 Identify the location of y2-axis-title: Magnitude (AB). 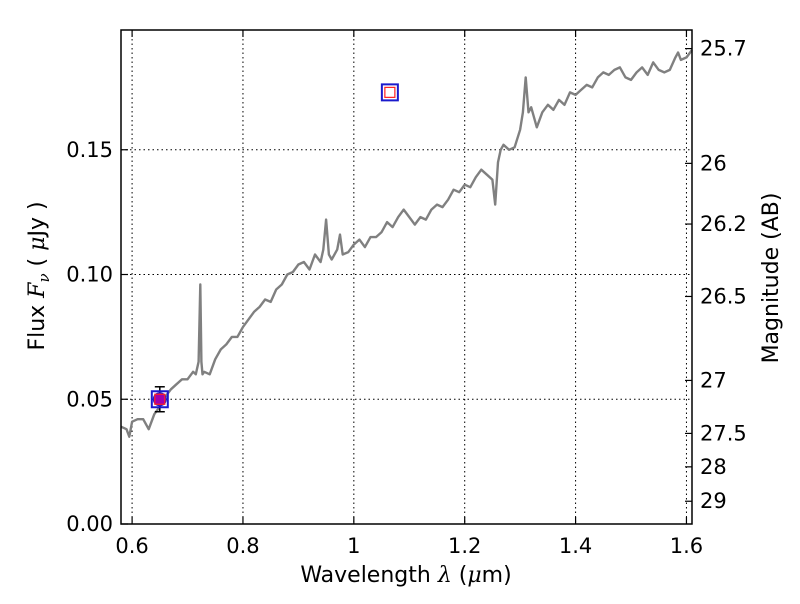
(771, 278).